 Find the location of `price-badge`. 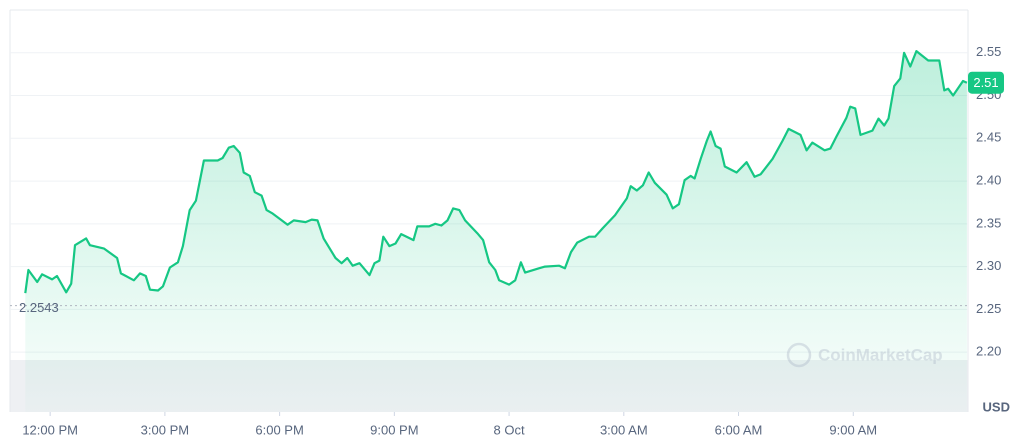

price-badge is located at coordinates (986, 82).